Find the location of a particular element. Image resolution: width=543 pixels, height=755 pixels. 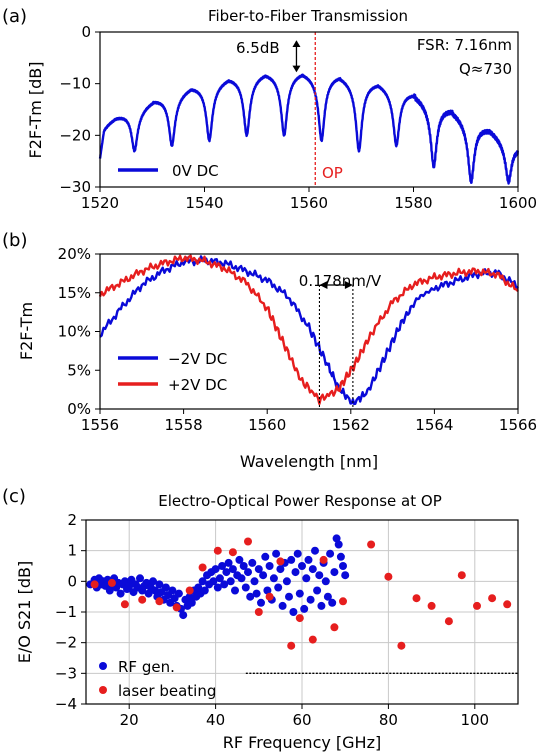

panel-b-shift-head-right is located at coordinates (348, 285).